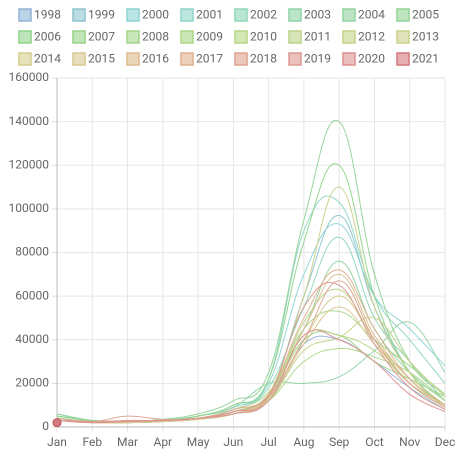 The width and height of the screenshot is (458, 458). I want to click on y-tick-label: 160000, so click(29, 77).